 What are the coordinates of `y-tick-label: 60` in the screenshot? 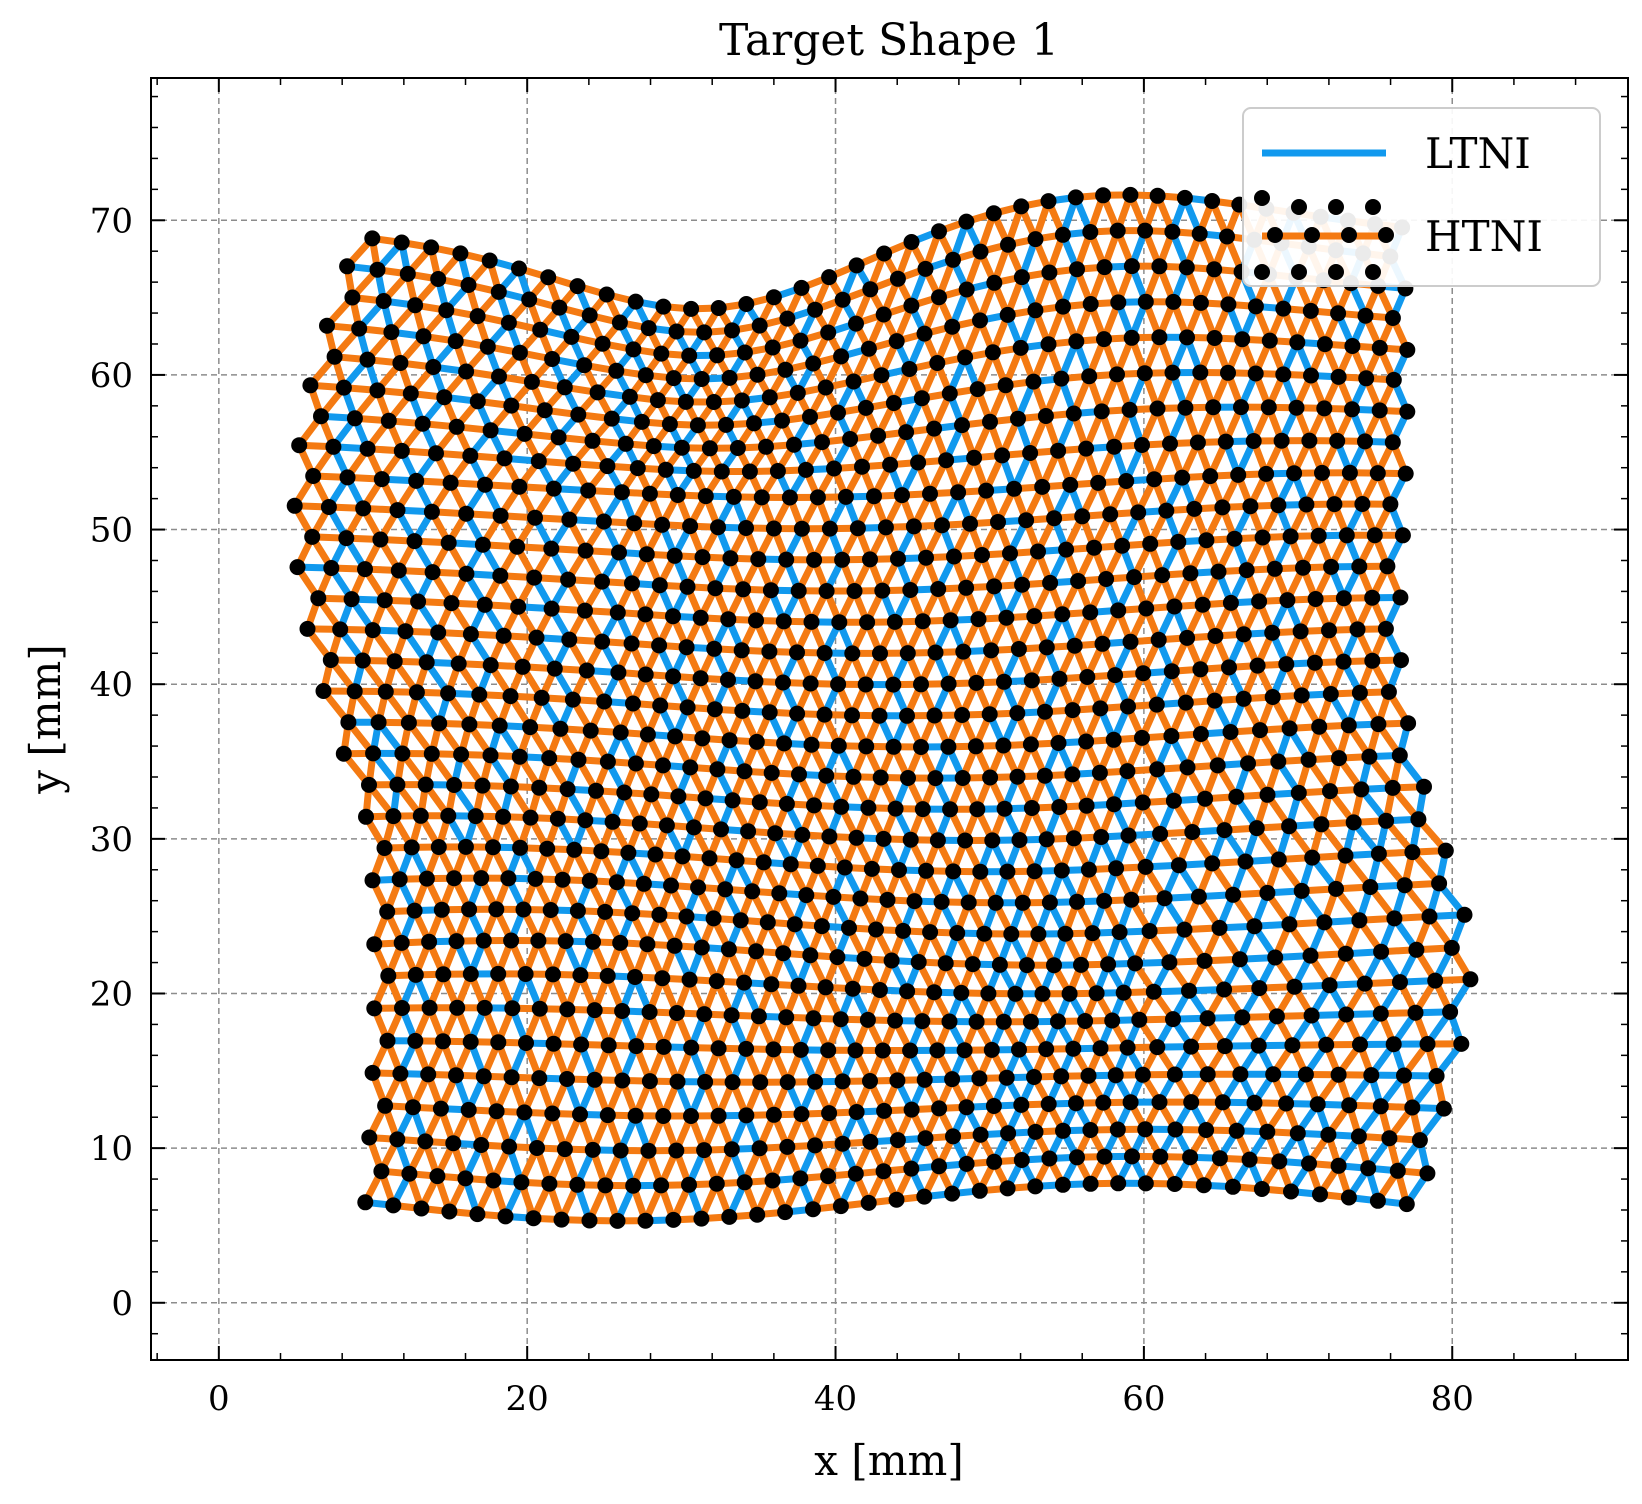 It's located at (111, 376).